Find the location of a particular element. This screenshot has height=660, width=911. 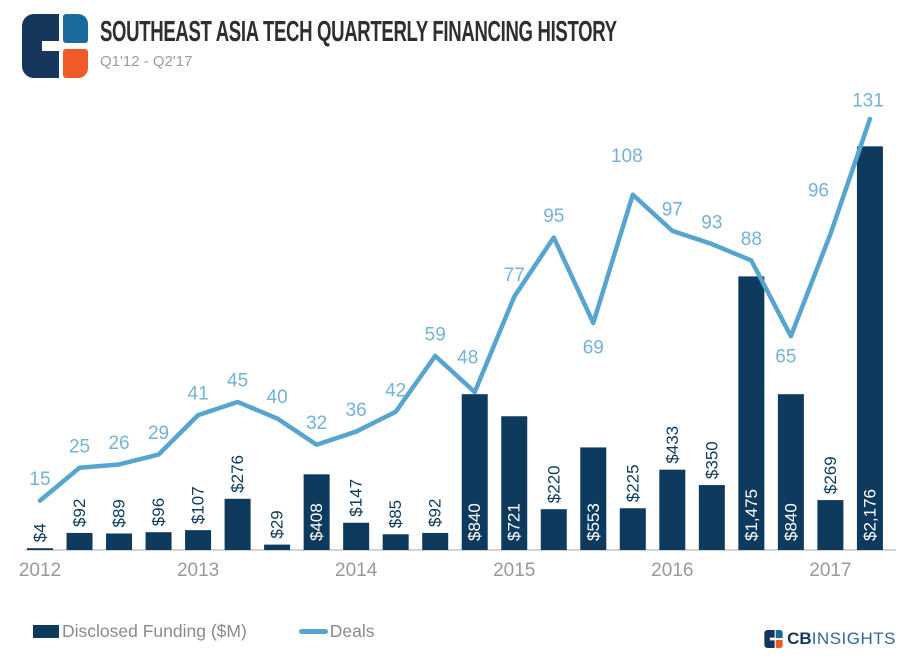

year-tick-label: 2016 is located at coordinates (672, 570).